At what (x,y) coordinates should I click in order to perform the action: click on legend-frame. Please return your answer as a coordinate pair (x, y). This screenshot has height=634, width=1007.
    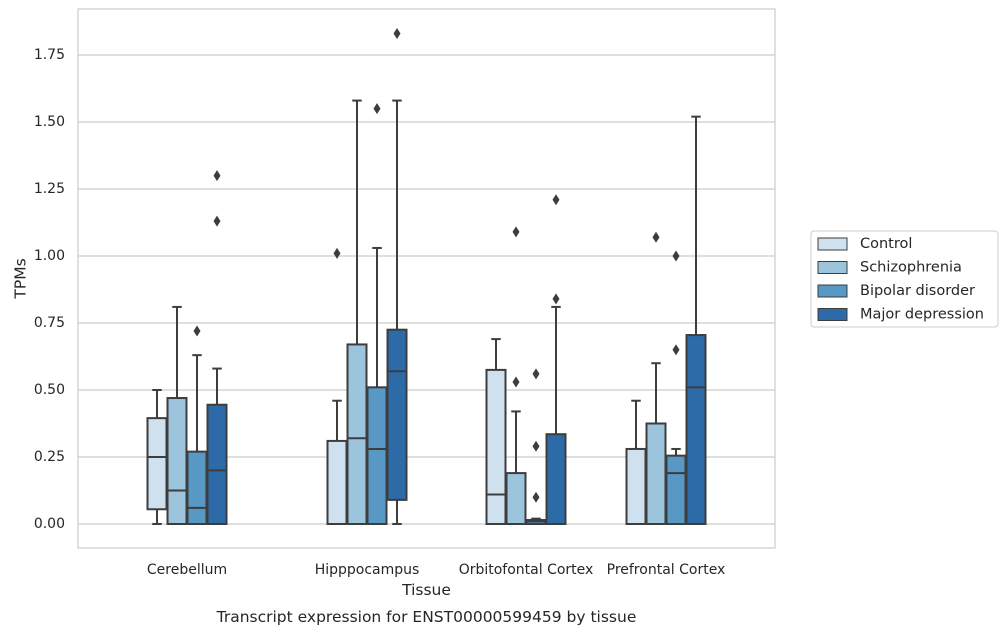
    Looking at the image, I should click on (904, 279).